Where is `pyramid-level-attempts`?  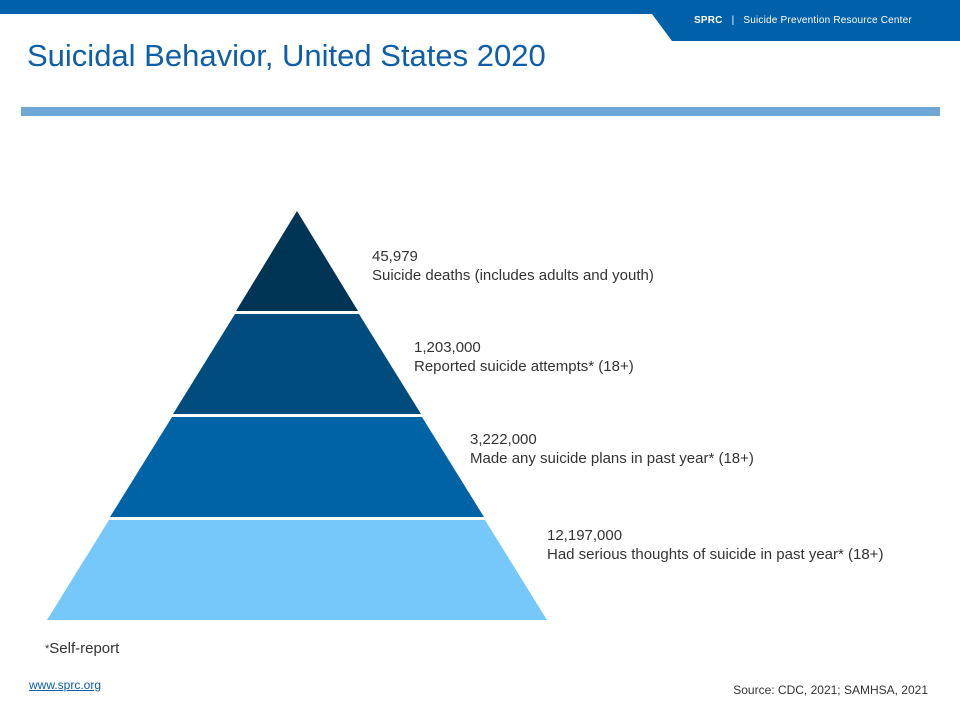 pyramid-level-attempts is located at coordinates (297, 364).